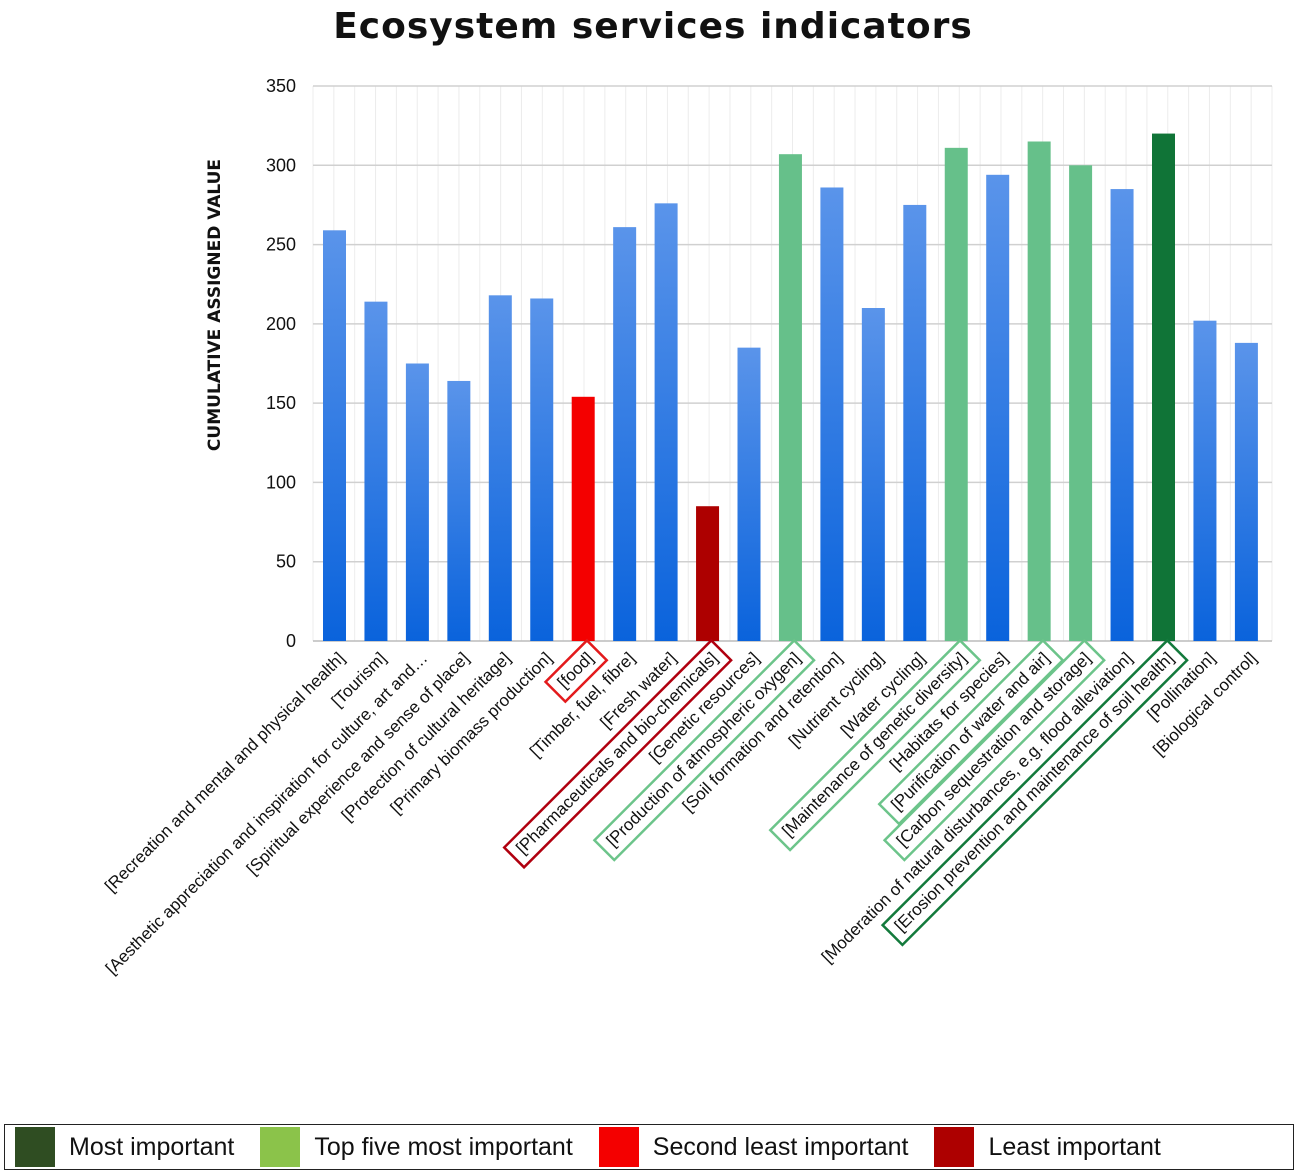  I want to click on y-tick-label: 300, so click(281, 165).